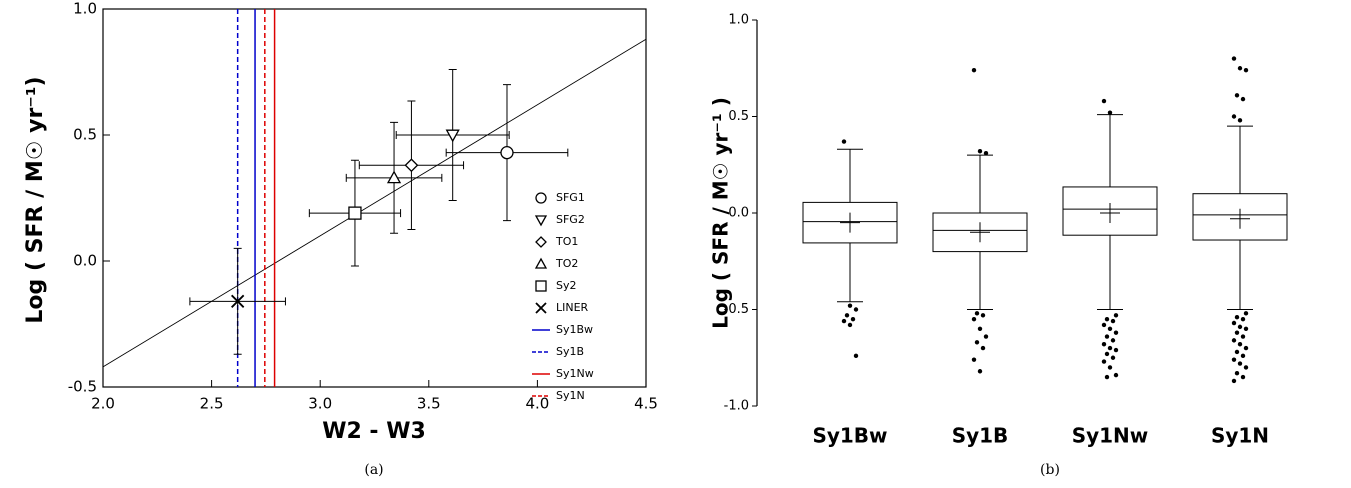 This screenshot has width=1351, height=488. What do you see at coordinates (1050, 470) in the screenshot?
I see `caption: (b)` at bounding box center [1050, 470].